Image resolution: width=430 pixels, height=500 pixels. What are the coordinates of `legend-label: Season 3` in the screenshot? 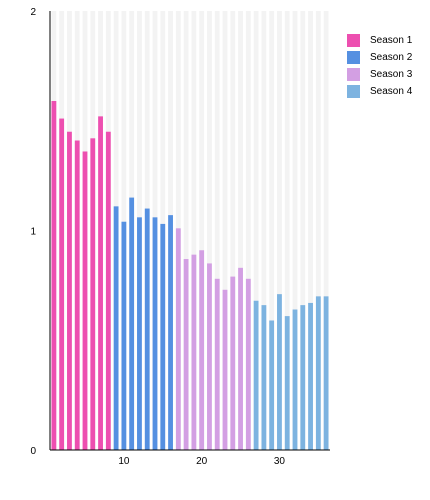 It's located at (391, 74).